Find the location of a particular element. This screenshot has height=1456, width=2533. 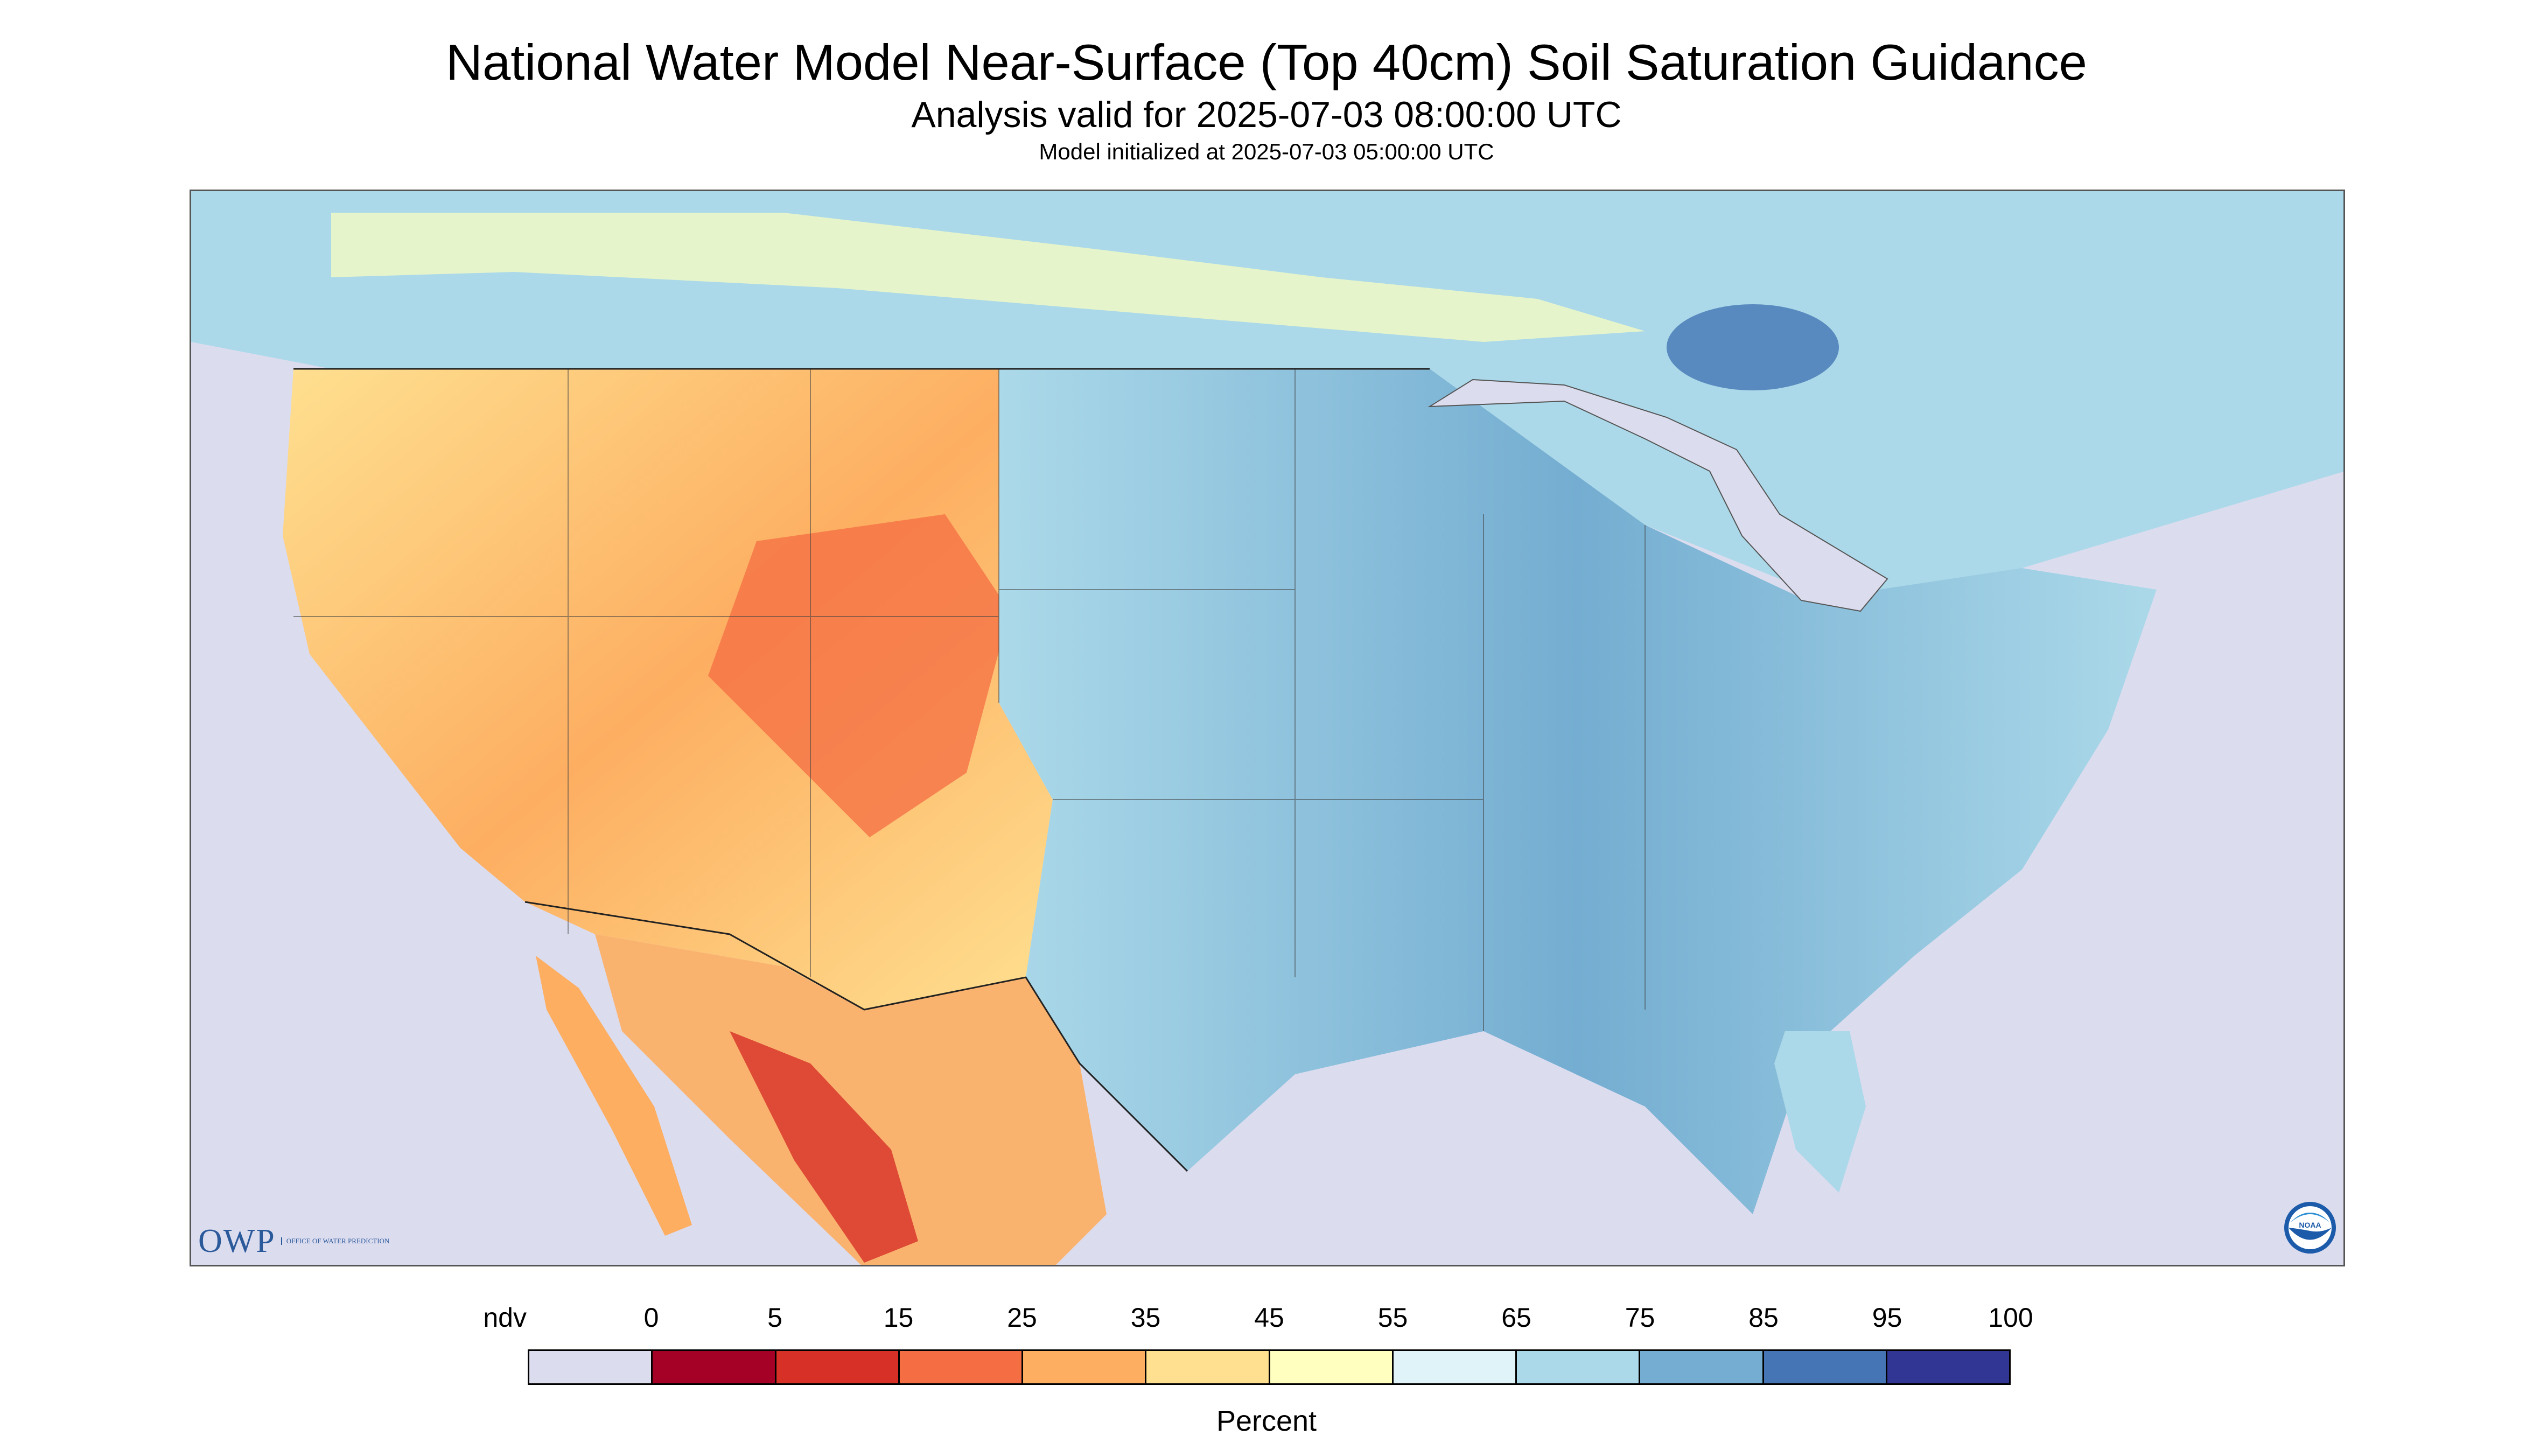

legend-tick-label: 95 is located at coordinates (1887, 1318).